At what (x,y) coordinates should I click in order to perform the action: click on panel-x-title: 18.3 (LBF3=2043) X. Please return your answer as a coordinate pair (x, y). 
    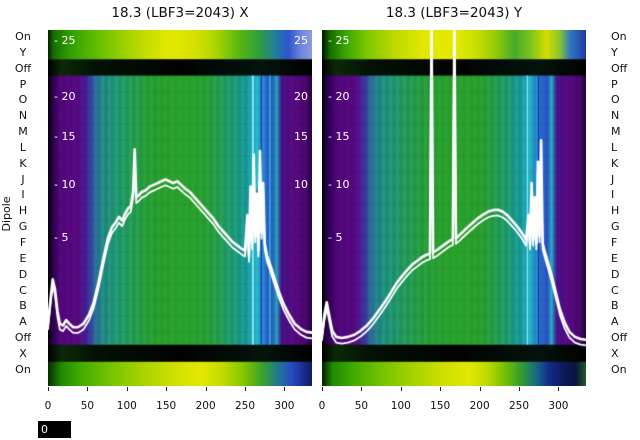
    Looking at the image, I should click on (180, 13).